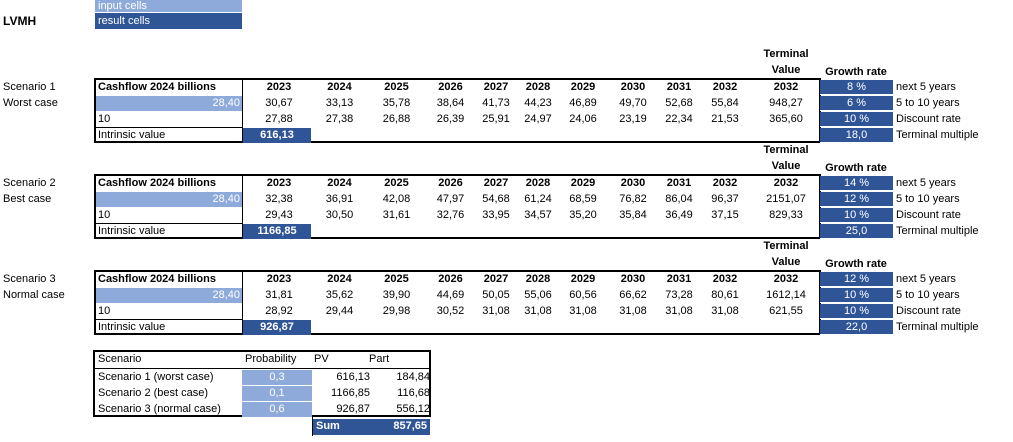  Describe the element at coordinates (34, 295) in the screenshot. I see `scenario-case: Normal case` at that location.